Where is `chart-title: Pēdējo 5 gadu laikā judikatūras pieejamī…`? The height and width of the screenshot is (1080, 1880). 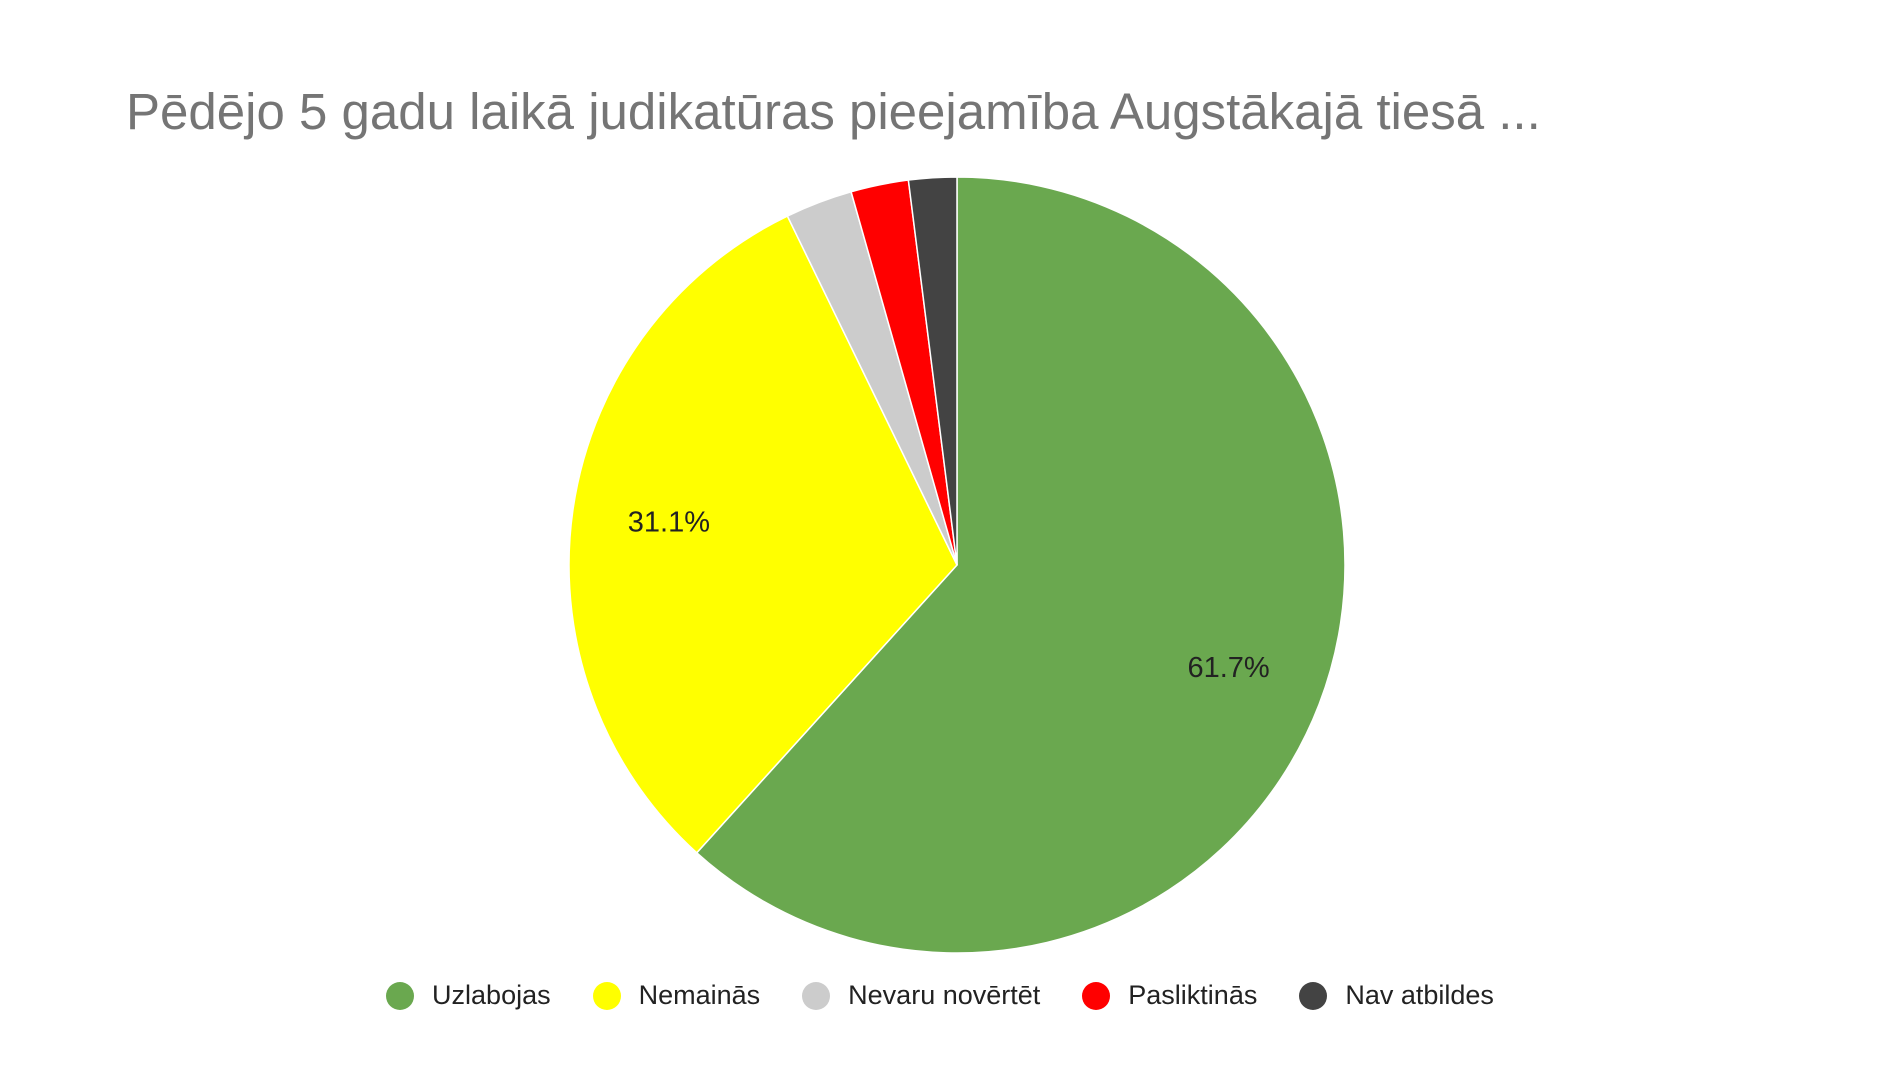 chart-title: Pēdējo 5 gadu laikā judikatūras pieejamī… is located at coordinates (833, 111).